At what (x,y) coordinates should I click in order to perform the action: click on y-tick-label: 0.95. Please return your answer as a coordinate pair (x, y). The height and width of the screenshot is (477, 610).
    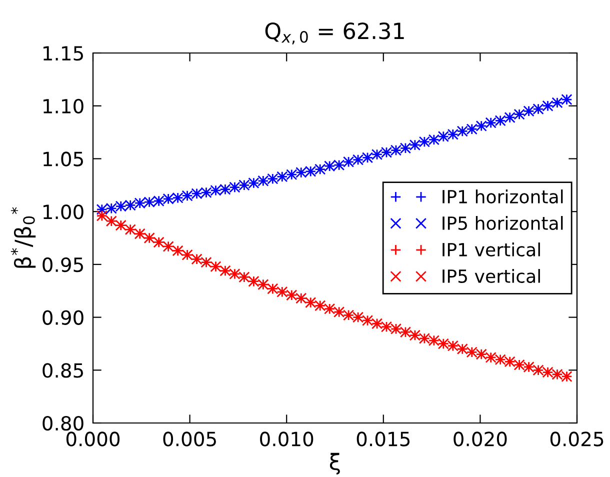
    Looking at the image, I should click on (62, 264).